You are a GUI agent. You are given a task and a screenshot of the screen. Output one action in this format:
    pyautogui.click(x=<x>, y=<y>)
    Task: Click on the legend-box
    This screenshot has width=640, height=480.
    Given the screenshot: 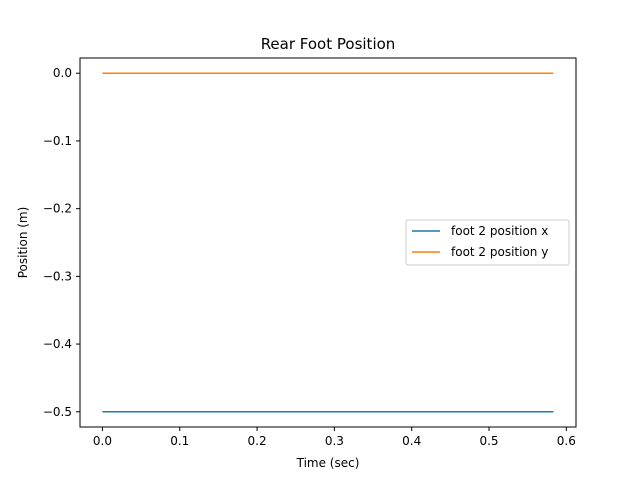 What is the action you would take?
    pyautogui.click(x=487, y=242)
    